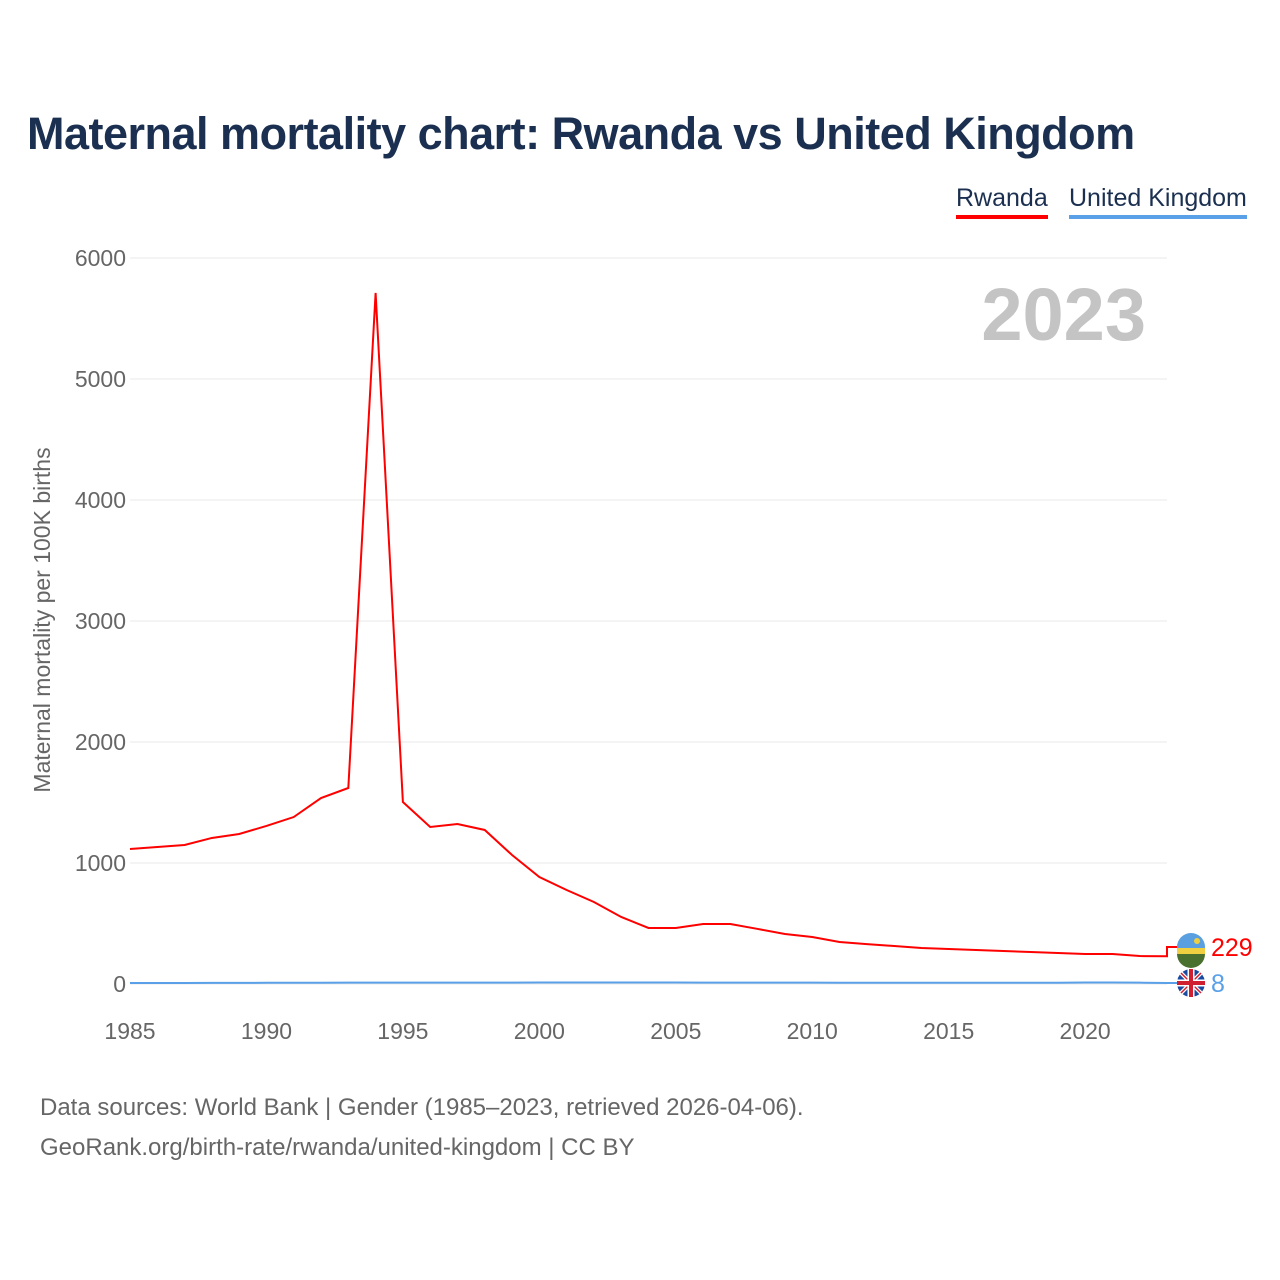 Image resolution: width=1280 pixels, height=1280 pixels. Describe the element at coordinates (119, 984) in the screenshot. I see `y-tick-label: 0` at that location.